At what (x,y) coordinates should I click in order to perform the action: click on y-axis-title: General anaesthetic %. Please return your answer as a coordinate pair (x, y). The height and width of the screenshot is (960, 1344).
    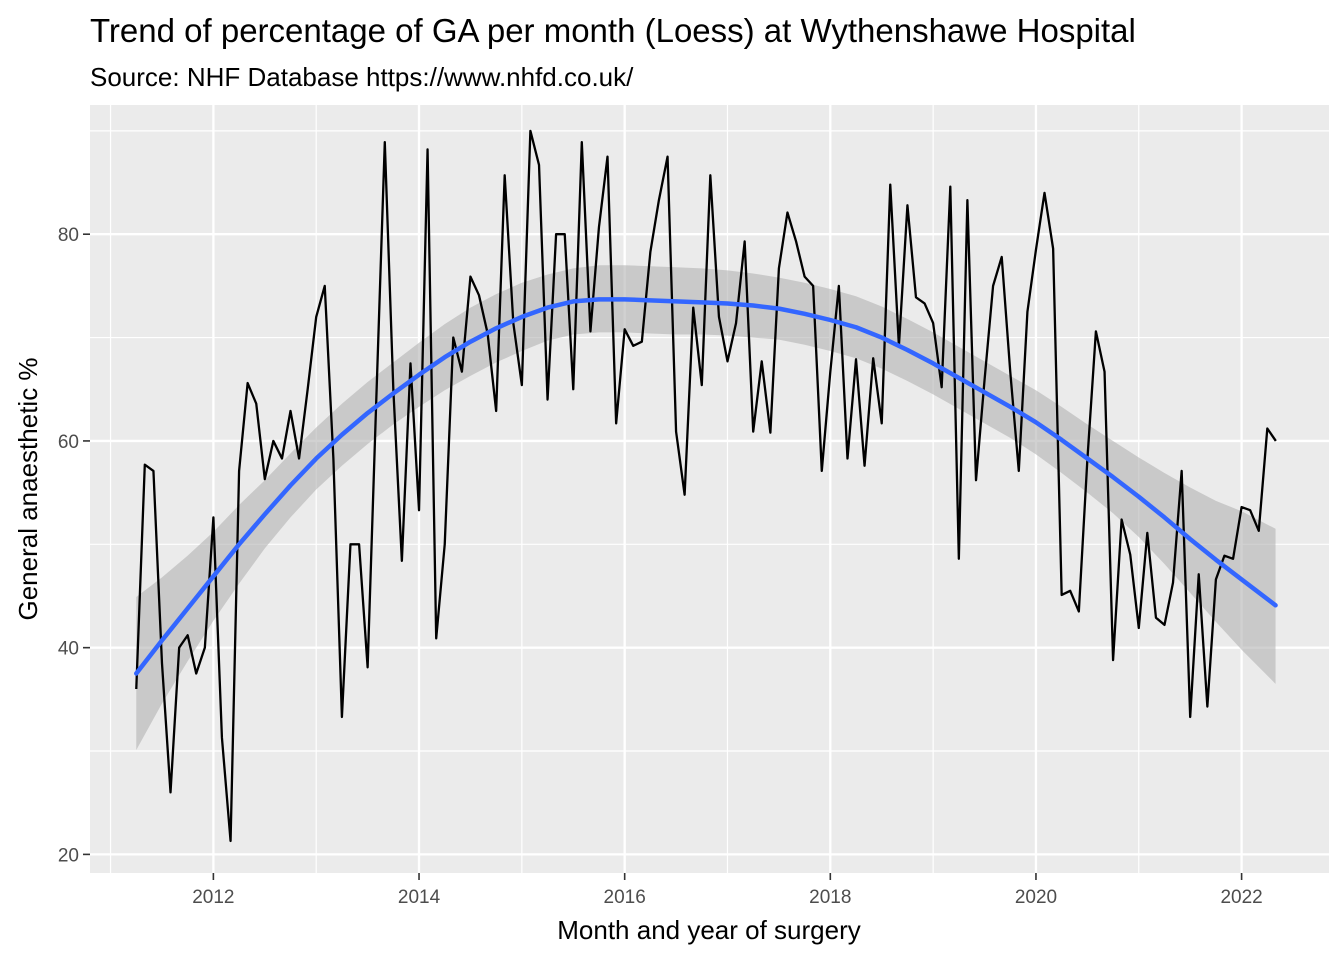
    Looking at the image, I should click on (28, 488).